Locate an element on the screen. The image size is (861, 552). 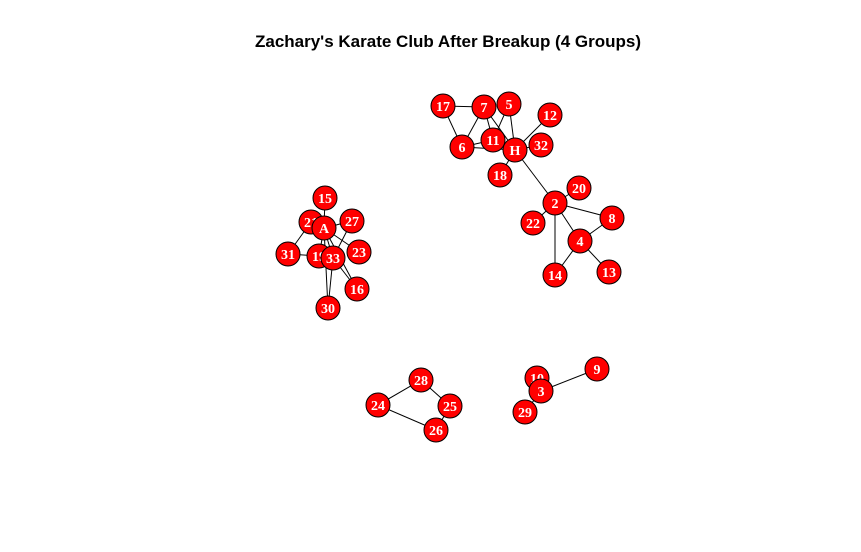
node-15: 15 is located at coordinates (325, 198).